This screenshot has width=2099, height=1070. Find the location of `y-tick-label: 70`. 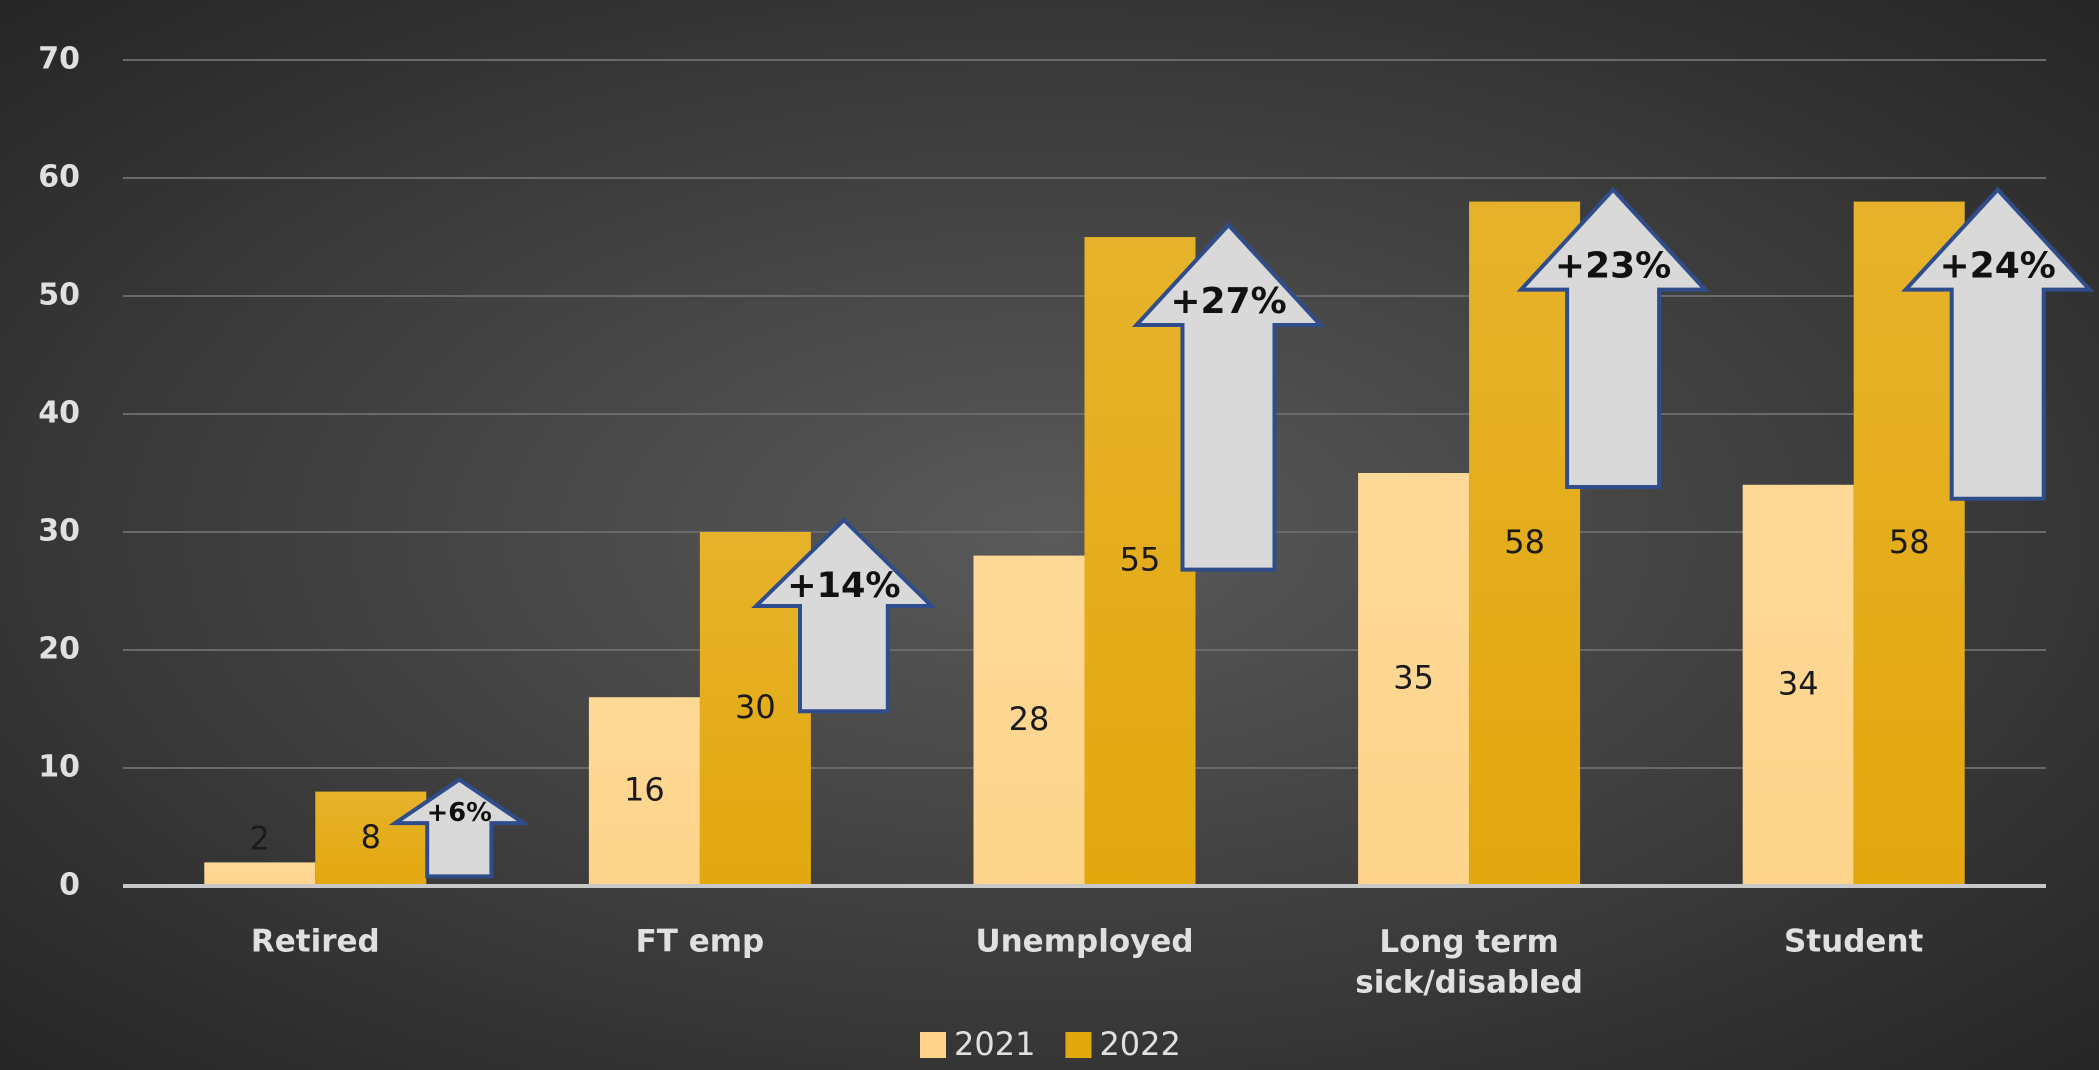

y-tick-label: 70 is located at coordinates (59, 59).